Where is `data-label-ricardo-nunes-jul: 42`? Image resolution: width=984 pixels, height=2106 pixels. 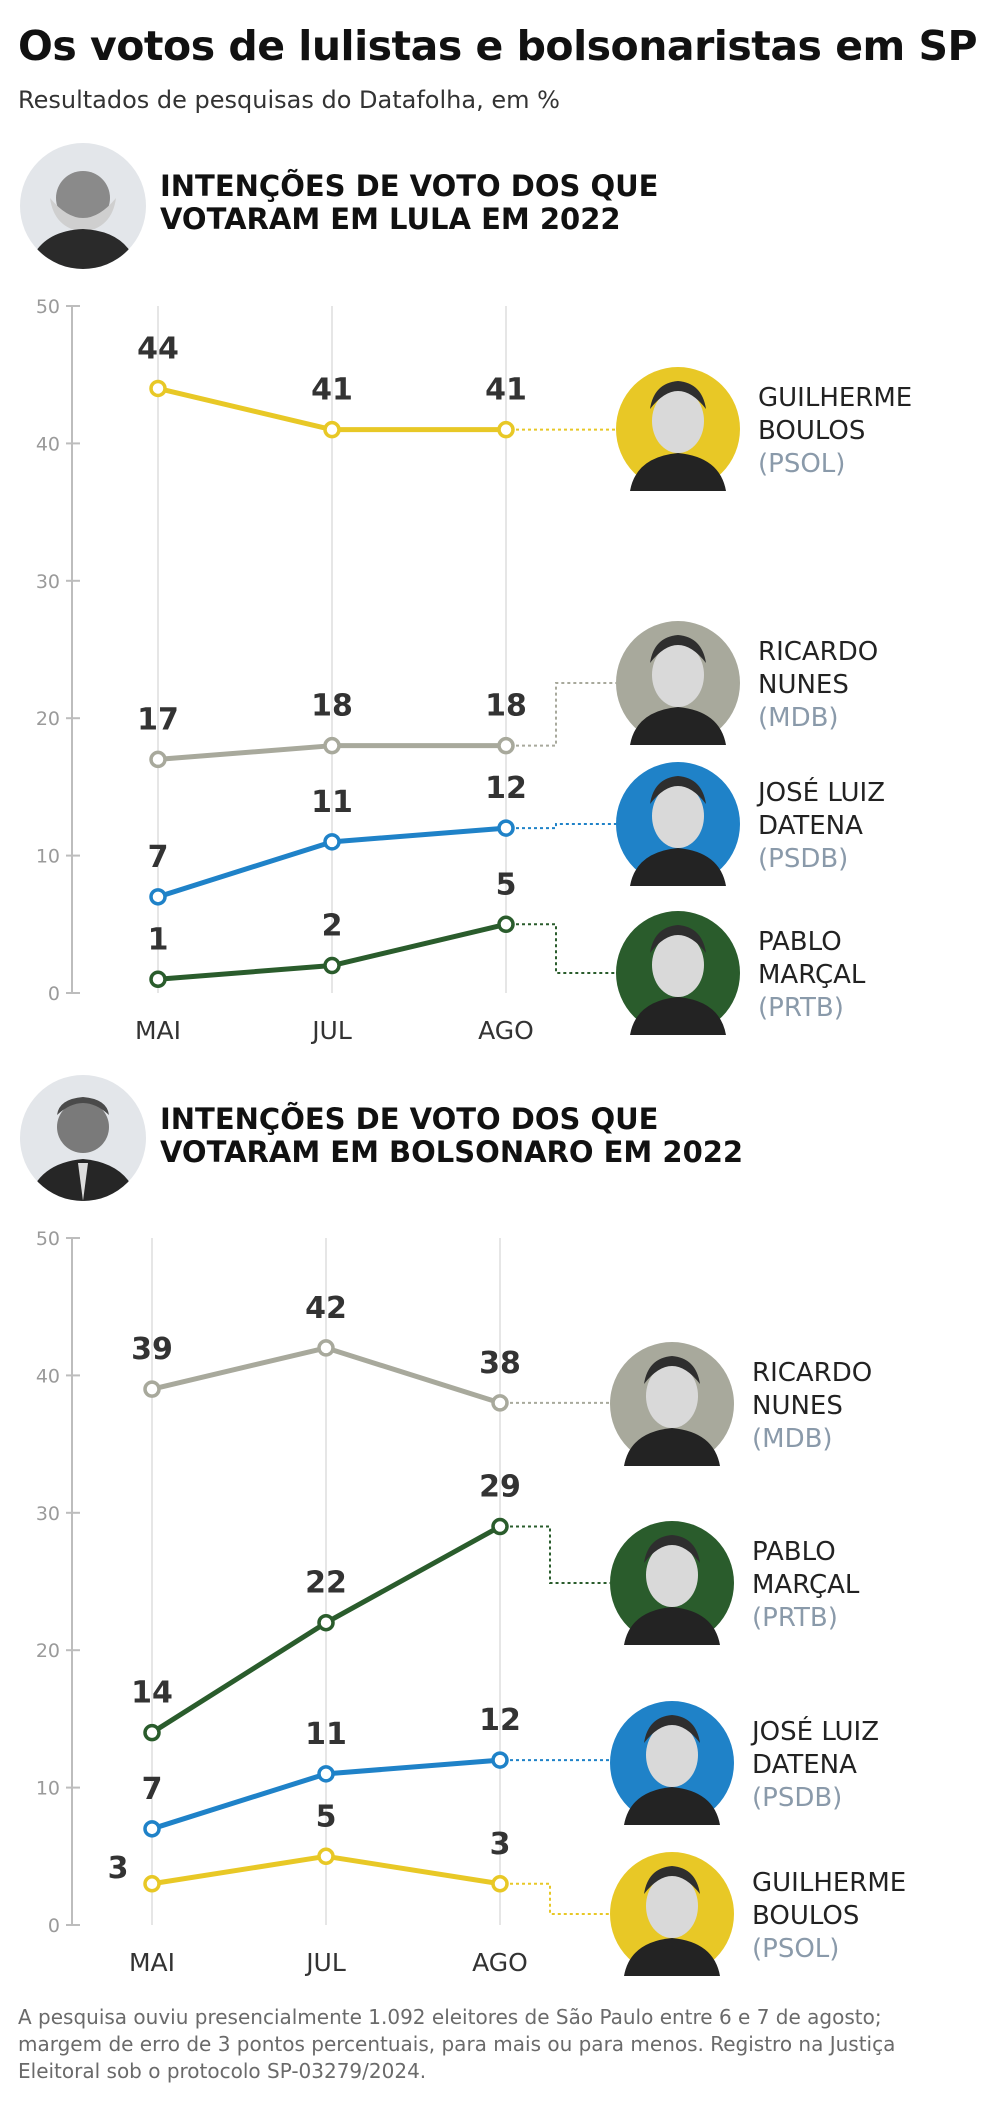
data-label-ricardo-nunes-jul: 42 is located at coordinates (326, 1308).